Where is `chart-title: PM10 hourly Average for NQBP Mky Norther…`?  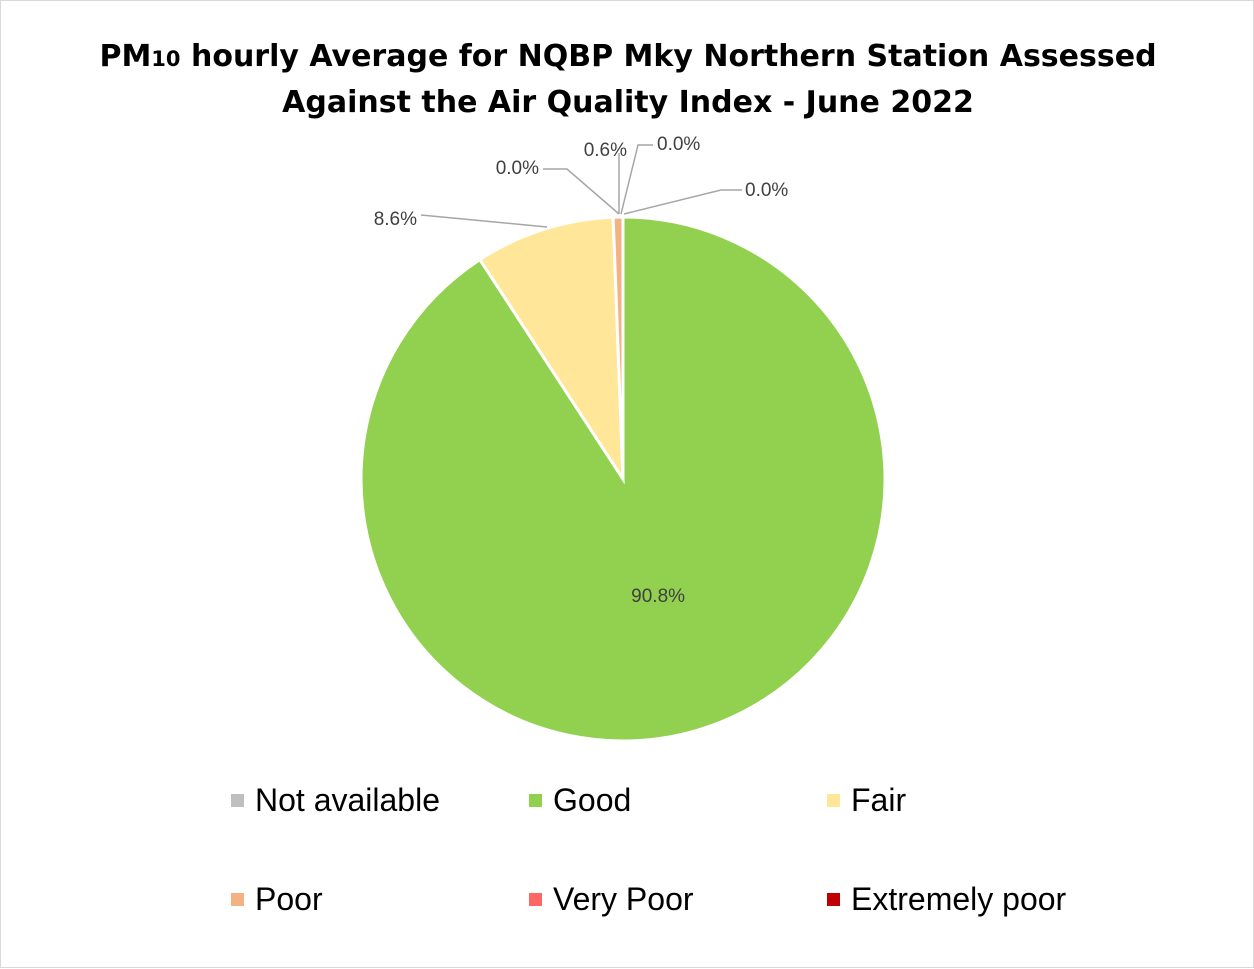
chart-title: PM10 hourly Average for NQBP Mky Norther… is located at coordinates (627, 80).